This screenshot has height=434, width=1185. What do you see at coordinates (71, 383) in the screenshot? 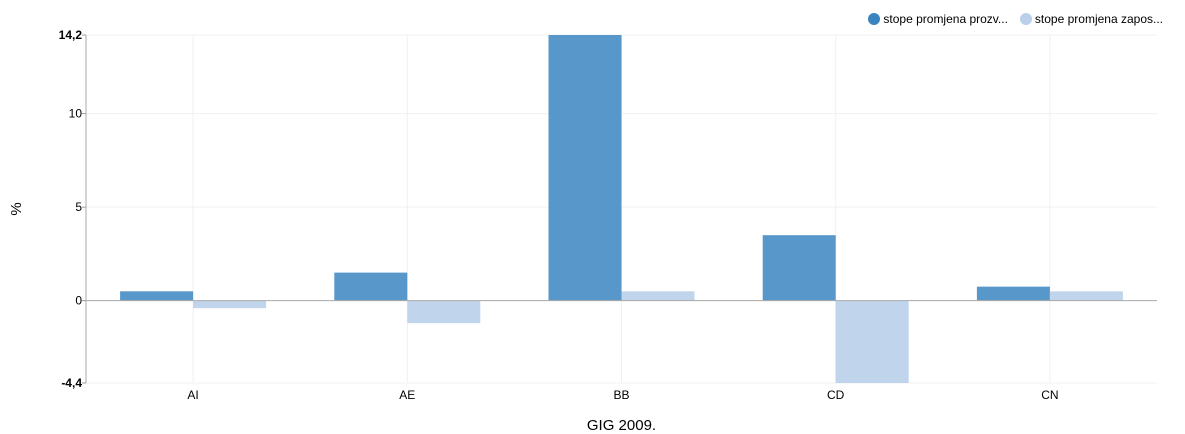
I see `y-tick-label: -4,4` at bounding box center [71, 383].